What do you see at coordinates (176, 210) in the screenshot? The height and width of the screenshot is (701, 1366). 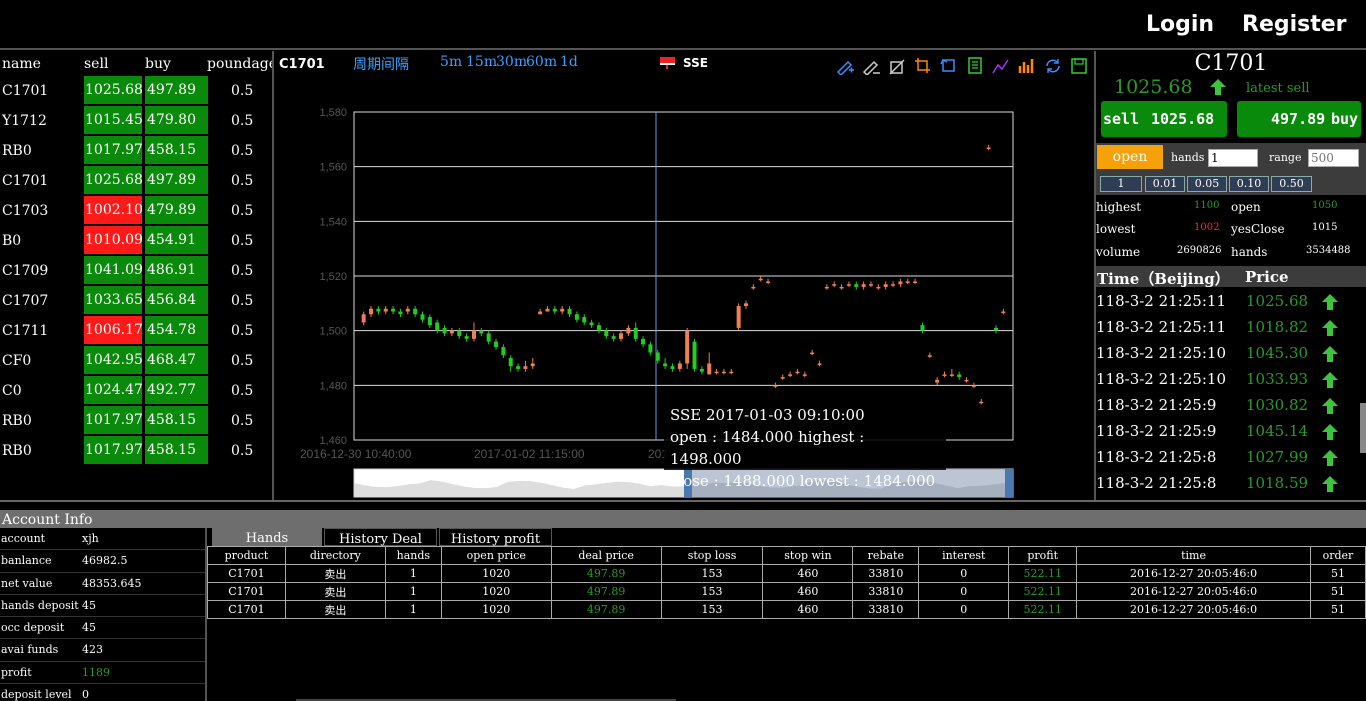 I see `market-buy: 479.89` at bounding box center [176, 210].